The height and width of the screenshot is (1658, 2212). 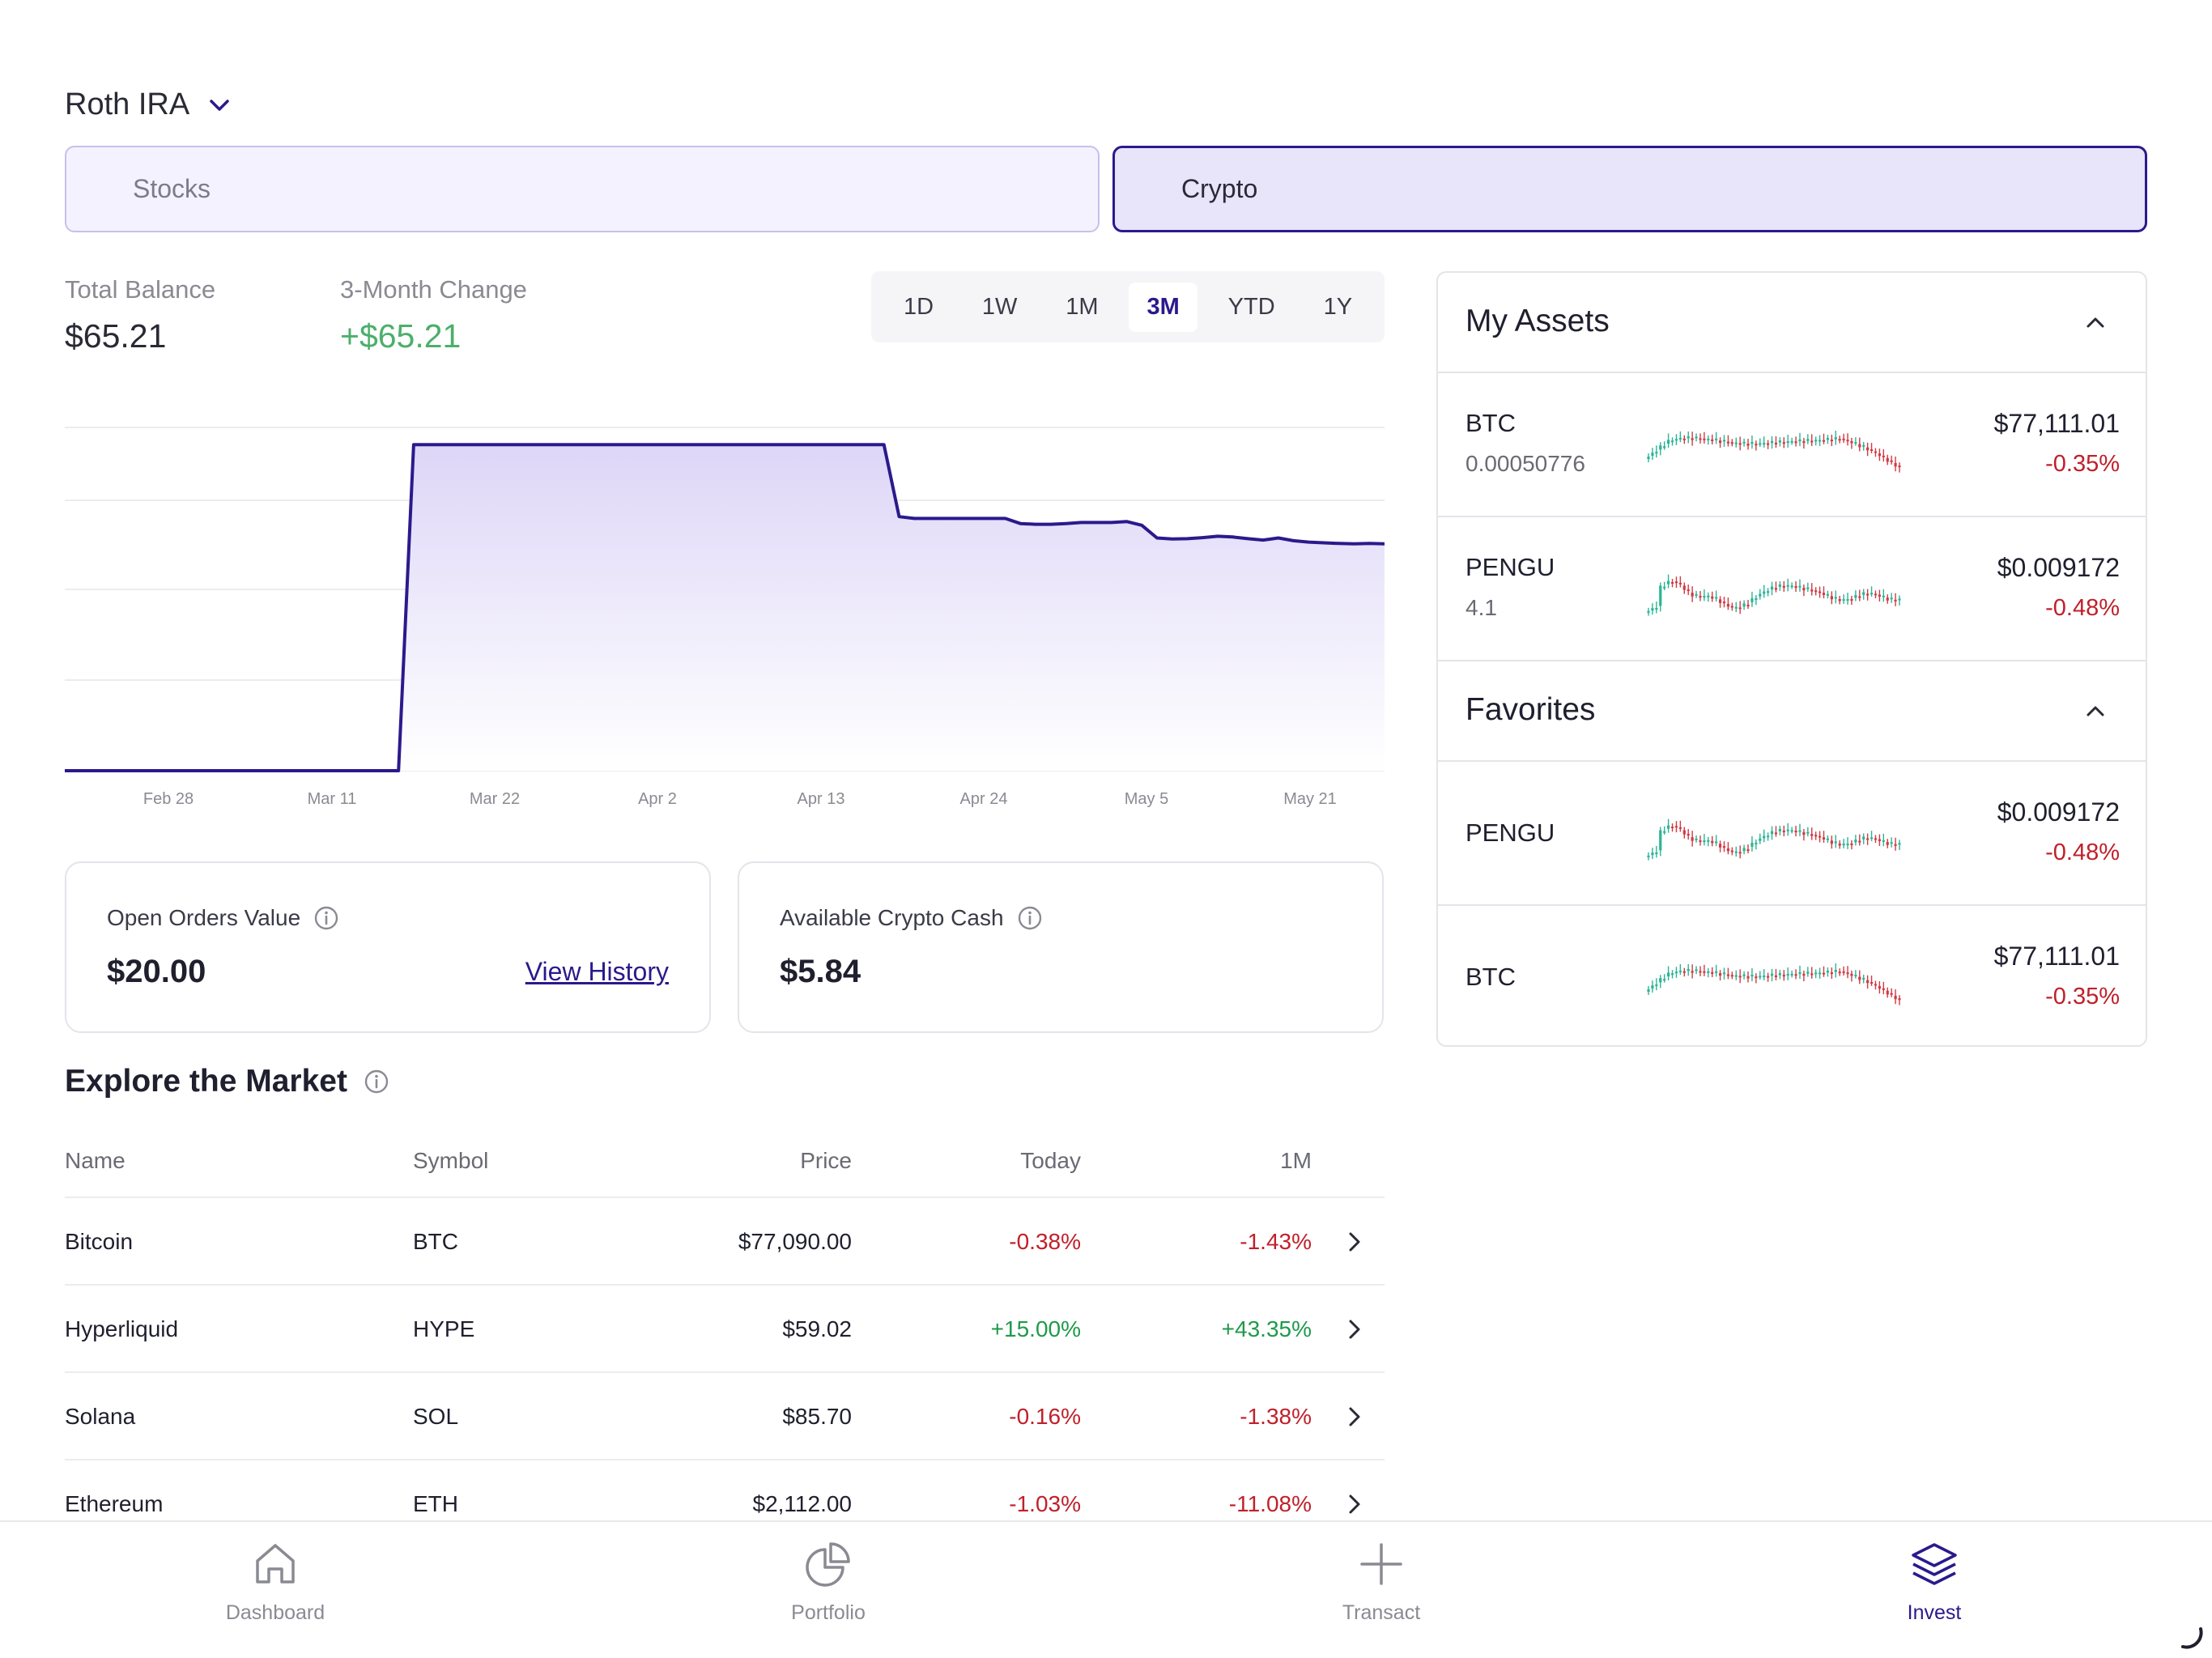 What do you see at coordinates (1381, 1581) in the screenshot?
I see `nav-transact: Transact` at bounding box center [1381, 1581].